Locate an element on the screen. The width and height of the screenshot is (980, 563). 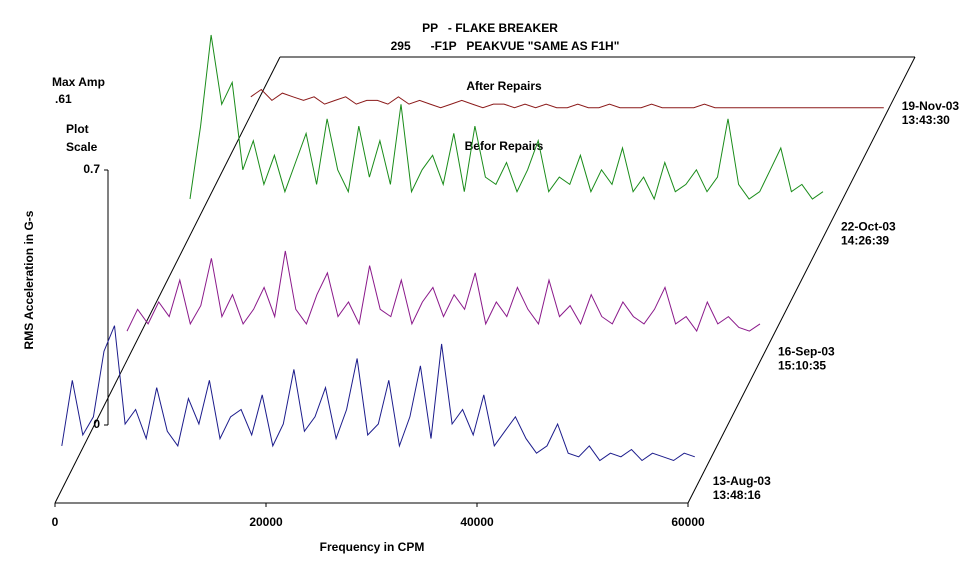
x-tick-label: 40000 is located at coordinates (477, 522).